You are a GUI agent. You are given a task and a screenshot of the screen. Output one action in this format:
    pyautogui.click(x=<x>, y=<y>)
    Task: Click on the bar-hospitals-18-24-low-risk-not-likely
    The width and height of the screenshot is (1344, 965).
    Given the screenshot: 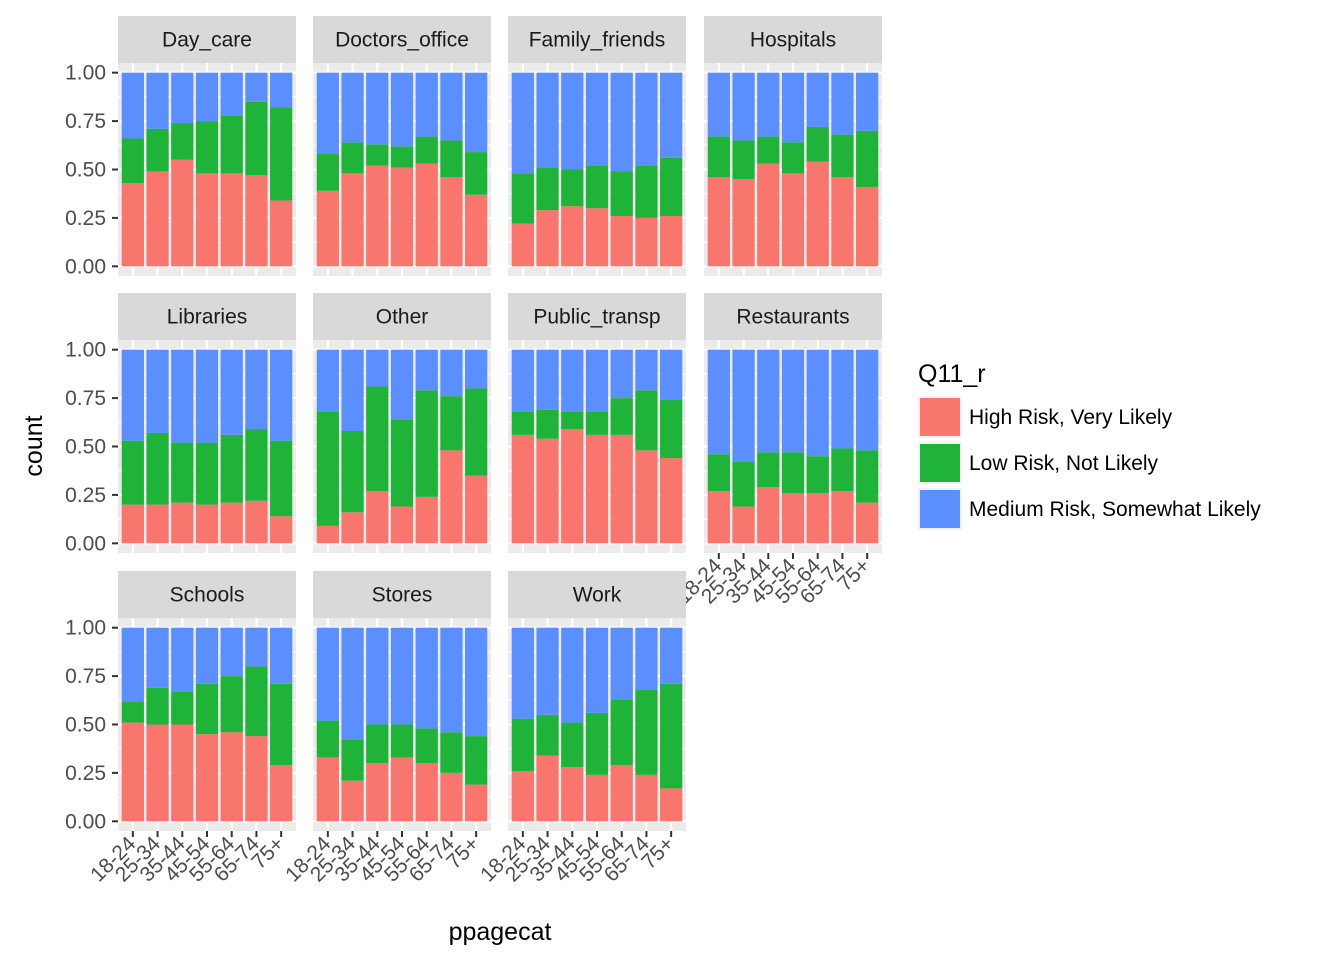 What is the action you would take?
    pyautogui.click(x=718, y=157)
    